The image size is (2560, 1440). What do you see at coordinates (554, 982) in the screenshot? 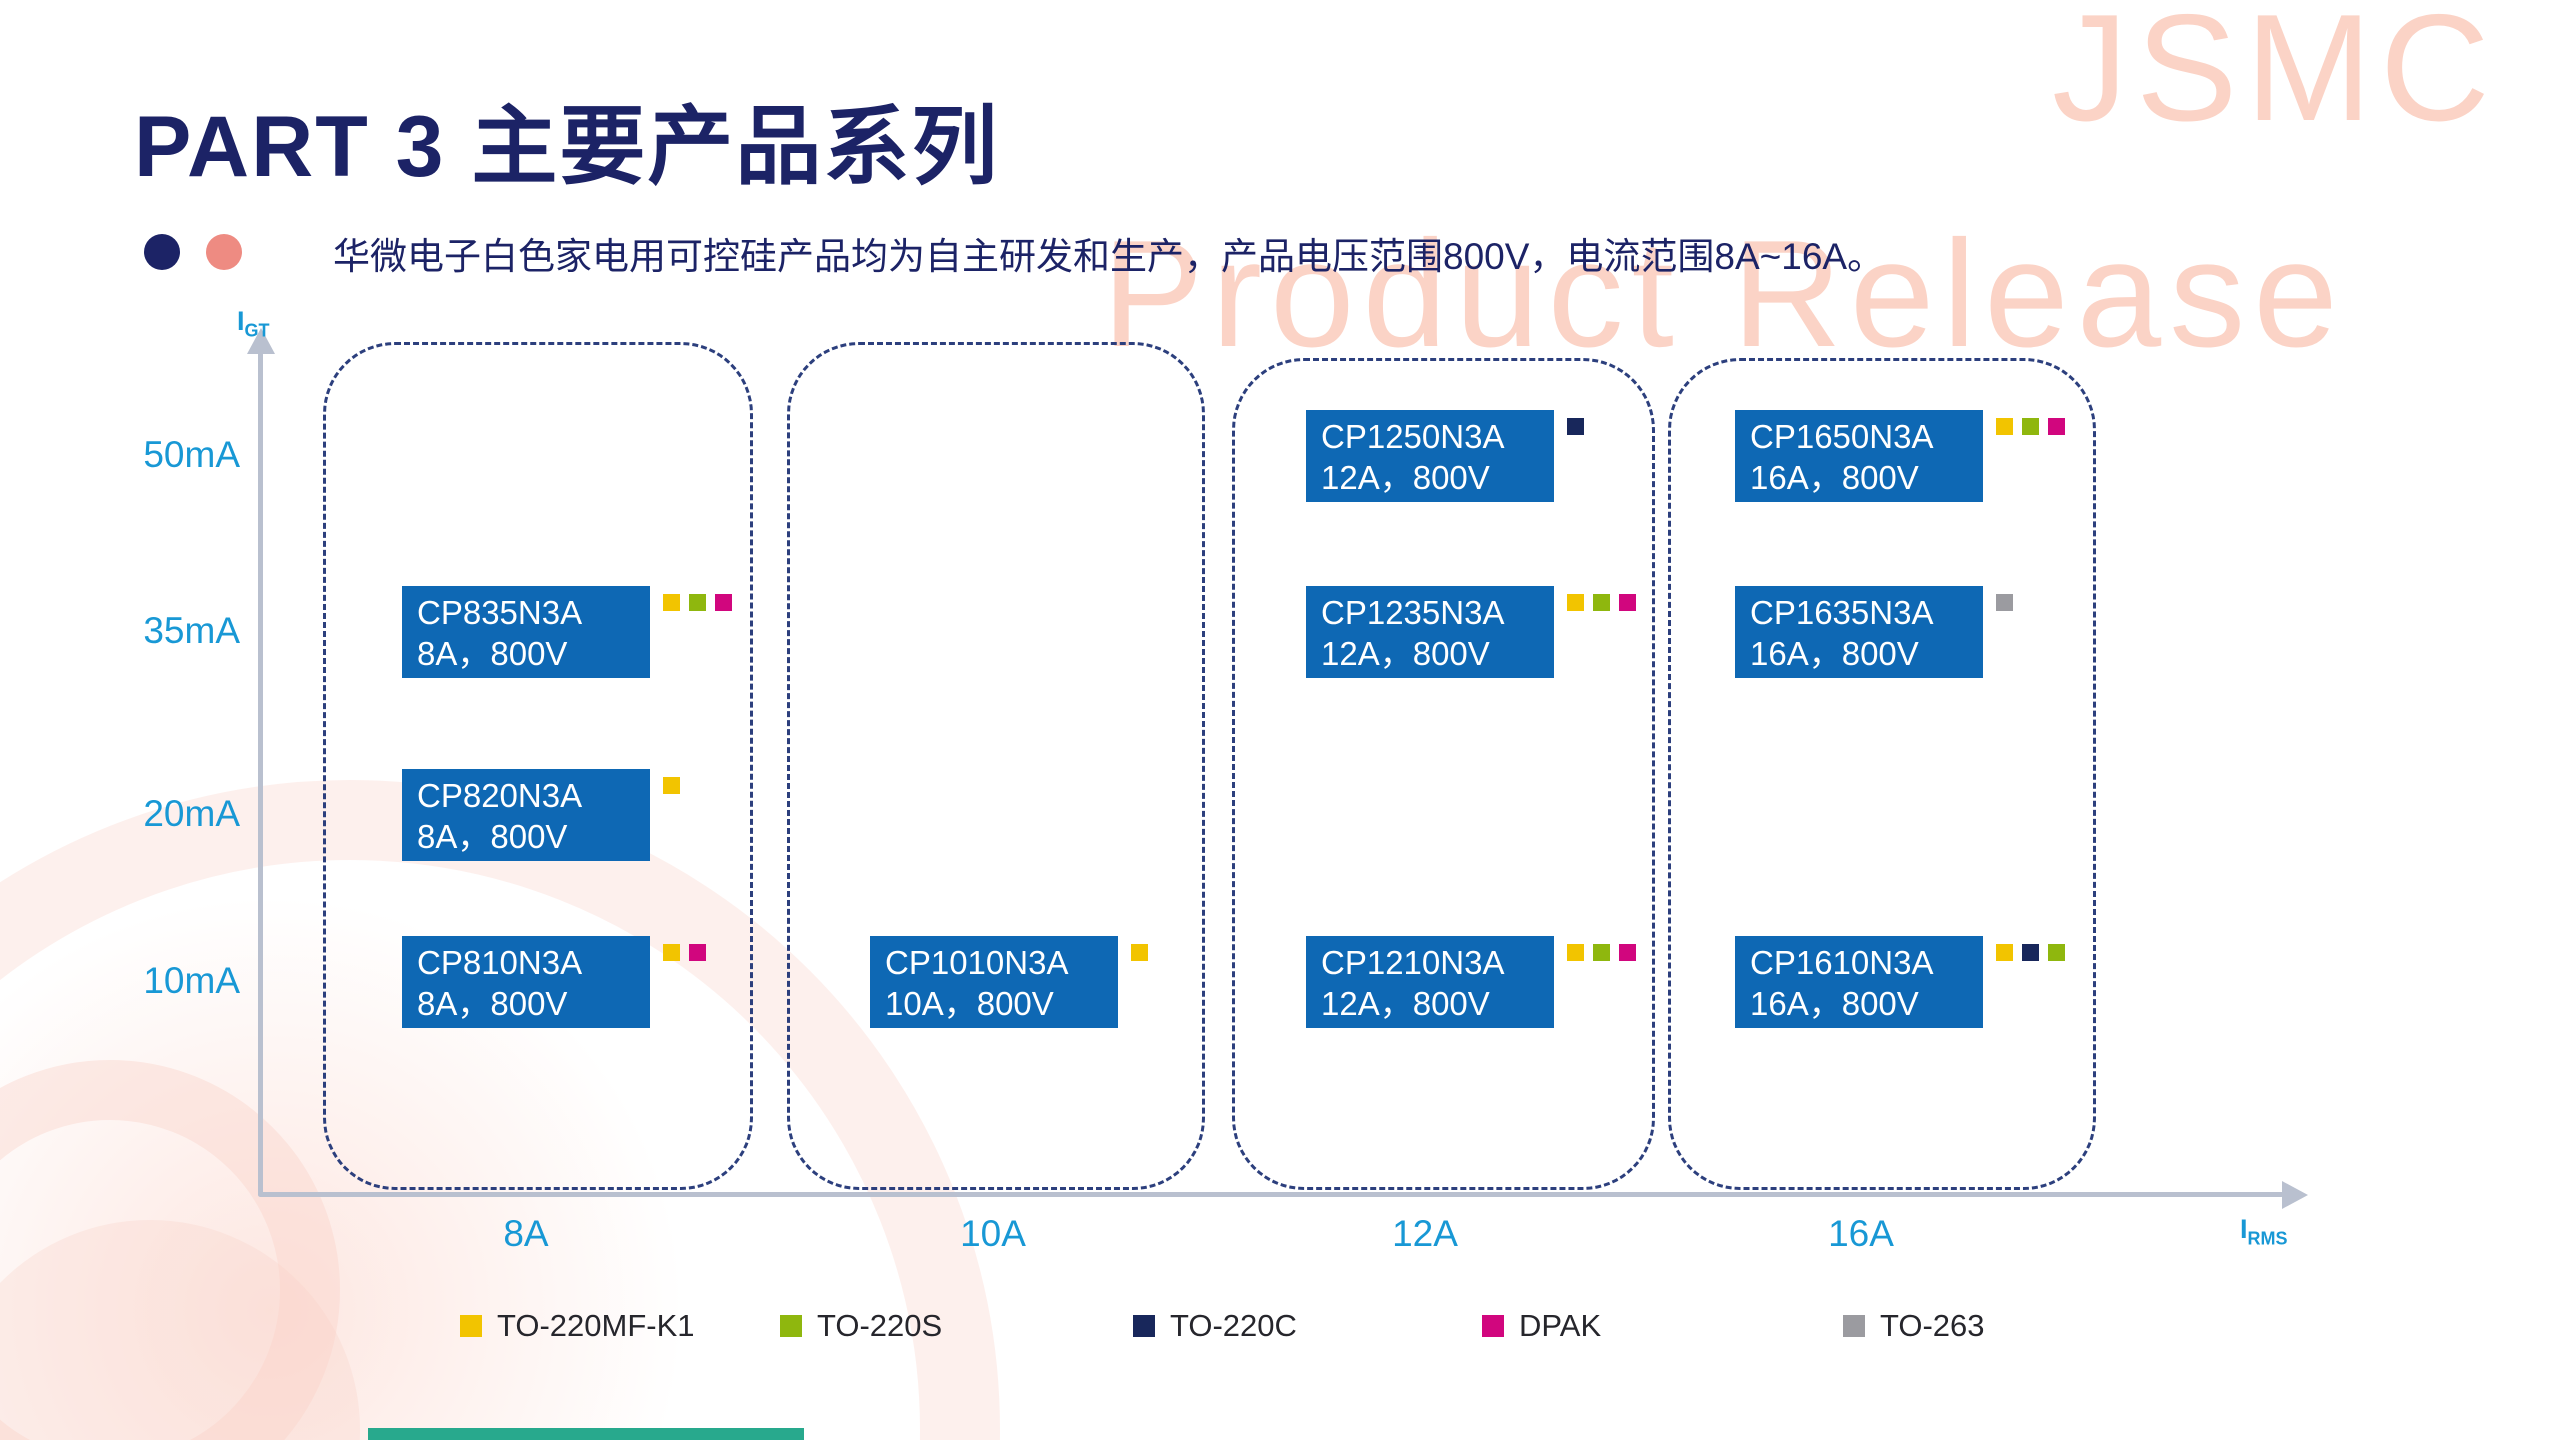
I see `product-box-CP810N3A: CP810N3A 8A，800V` at bounding box center [554, 982].